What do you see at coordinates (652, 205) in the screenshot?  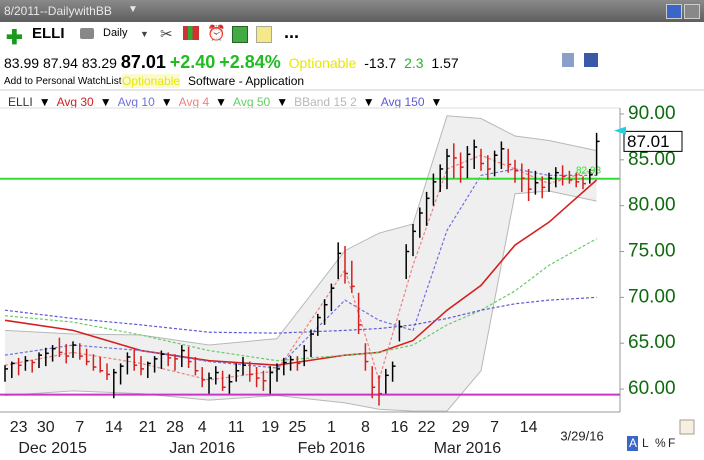 I see `y-tick-label: 80.00` at bounding box center [652, 205].